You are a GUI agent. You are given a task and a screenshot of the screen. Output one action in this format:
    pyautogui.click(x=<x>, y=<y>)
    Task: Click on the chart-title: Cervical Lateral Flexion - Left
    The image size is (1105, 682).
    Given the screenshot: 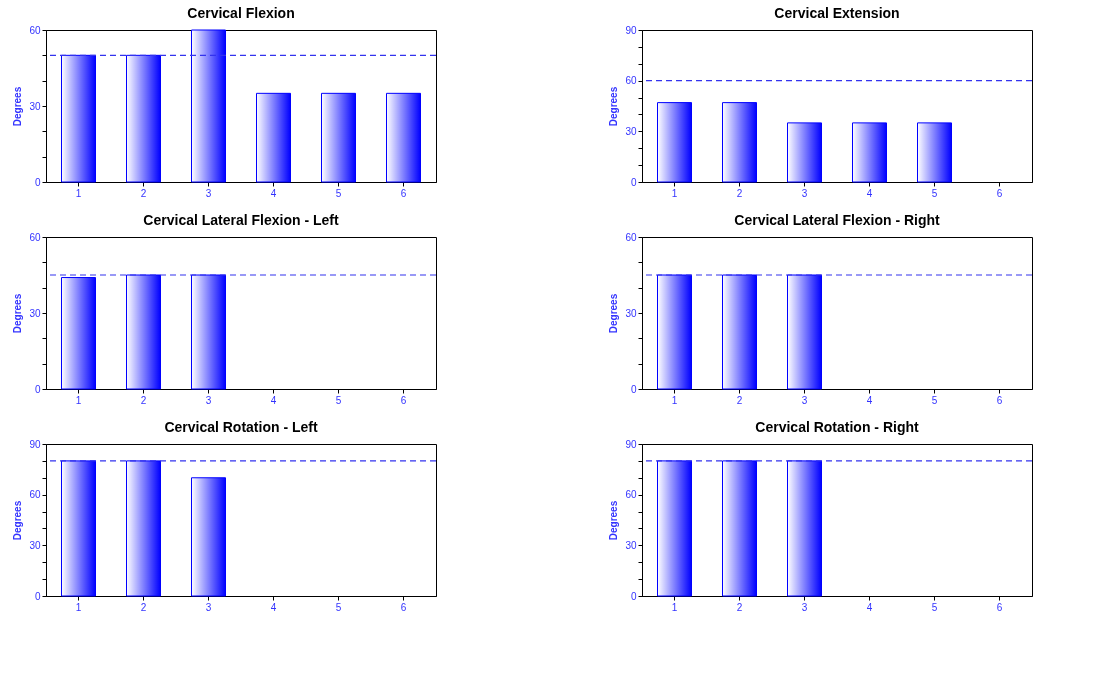 What is the action you would take?
    pyautogui.click(x=241, y=220)
    